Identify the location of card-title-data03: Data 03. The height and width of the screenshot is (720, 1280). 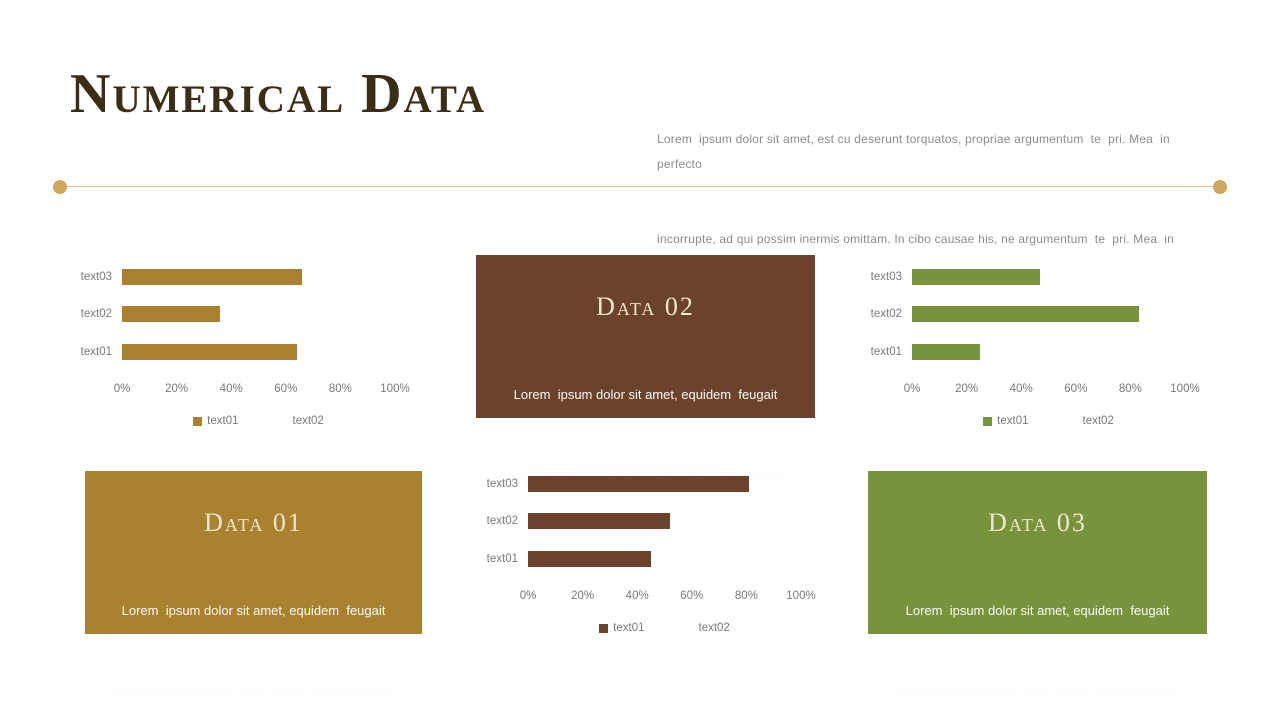
(1037, 522).